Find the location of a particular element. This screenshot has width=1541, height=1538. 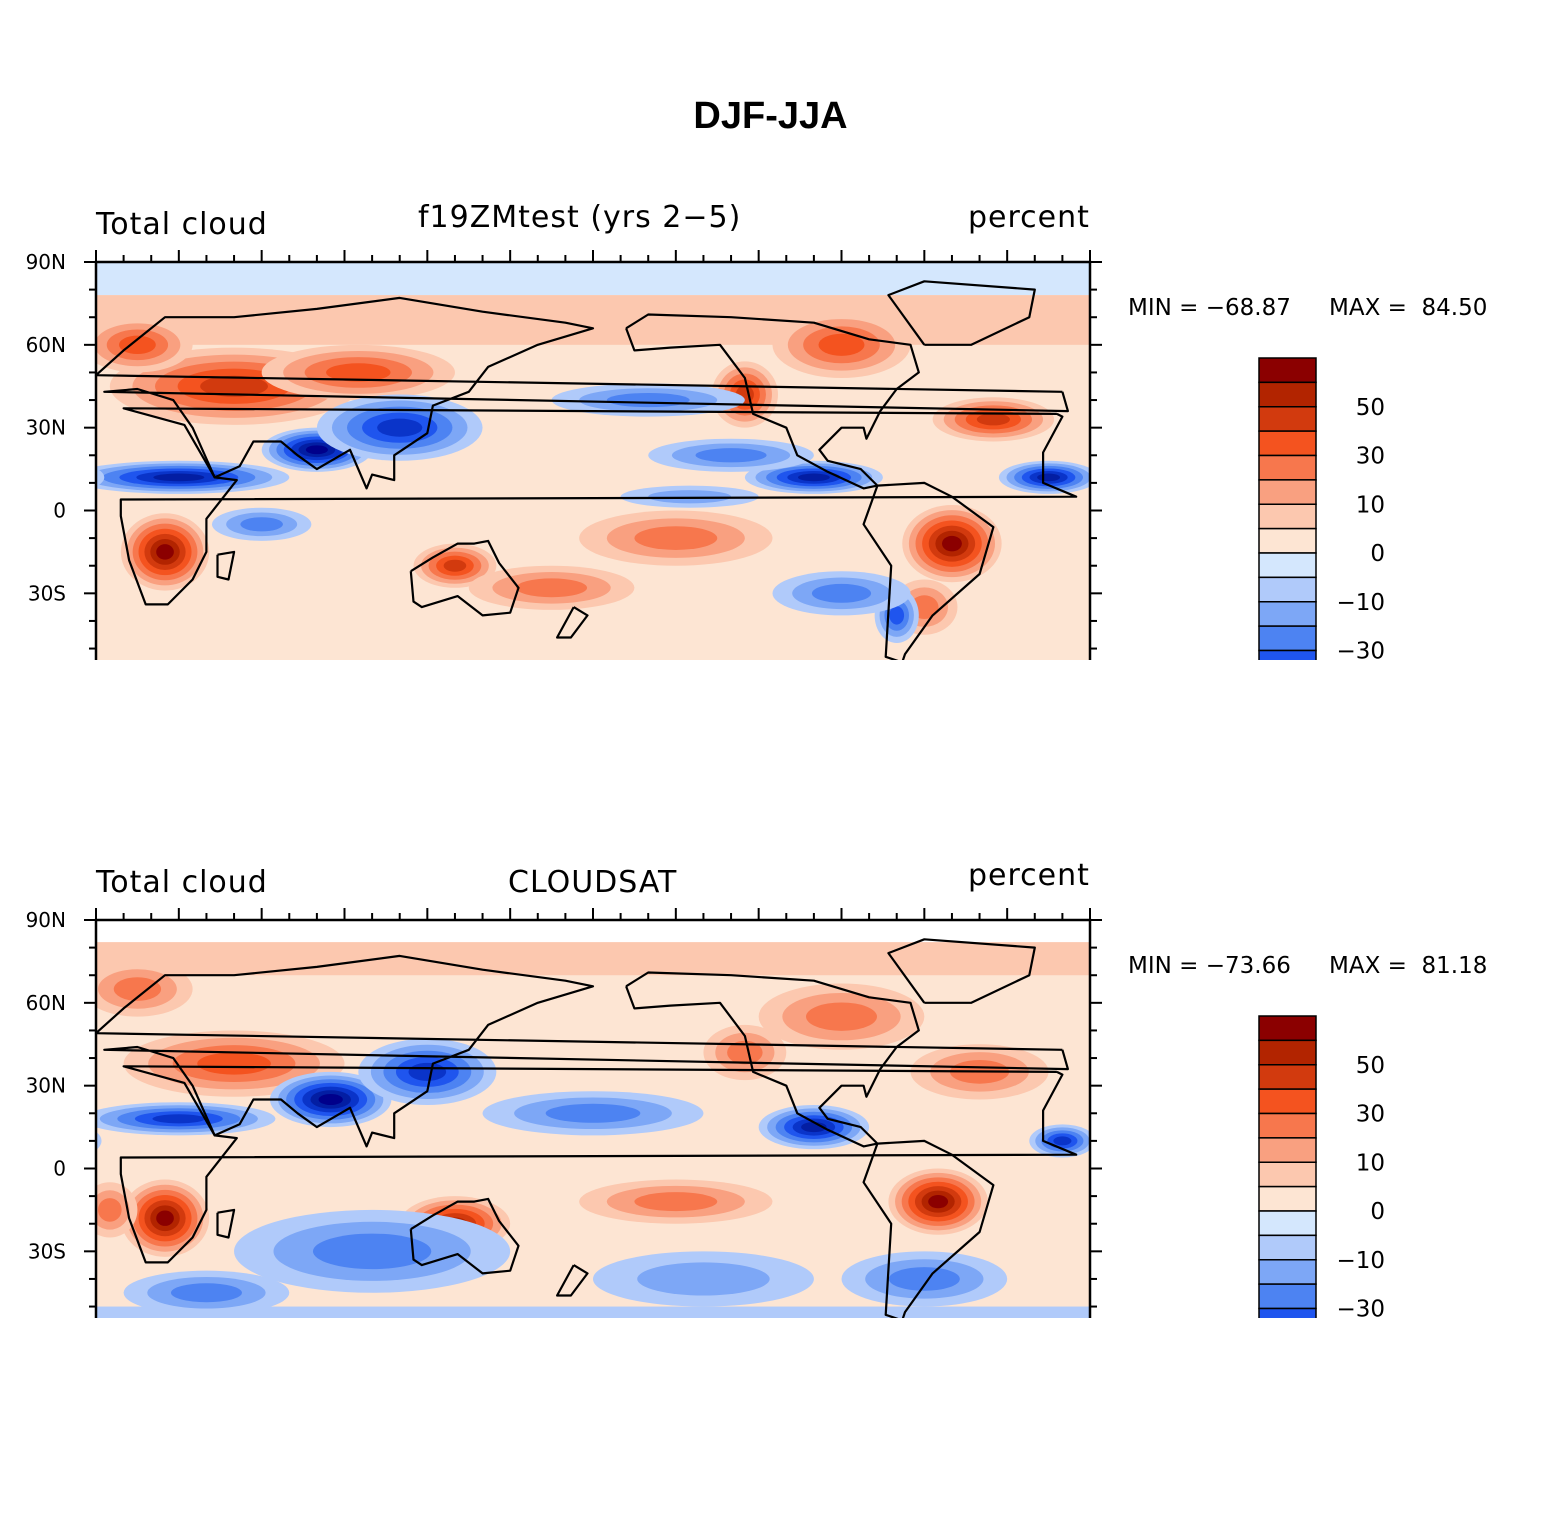

panel-center-title: f19ZMtest (yrs 2−5) is located at coordinates (580, 217).